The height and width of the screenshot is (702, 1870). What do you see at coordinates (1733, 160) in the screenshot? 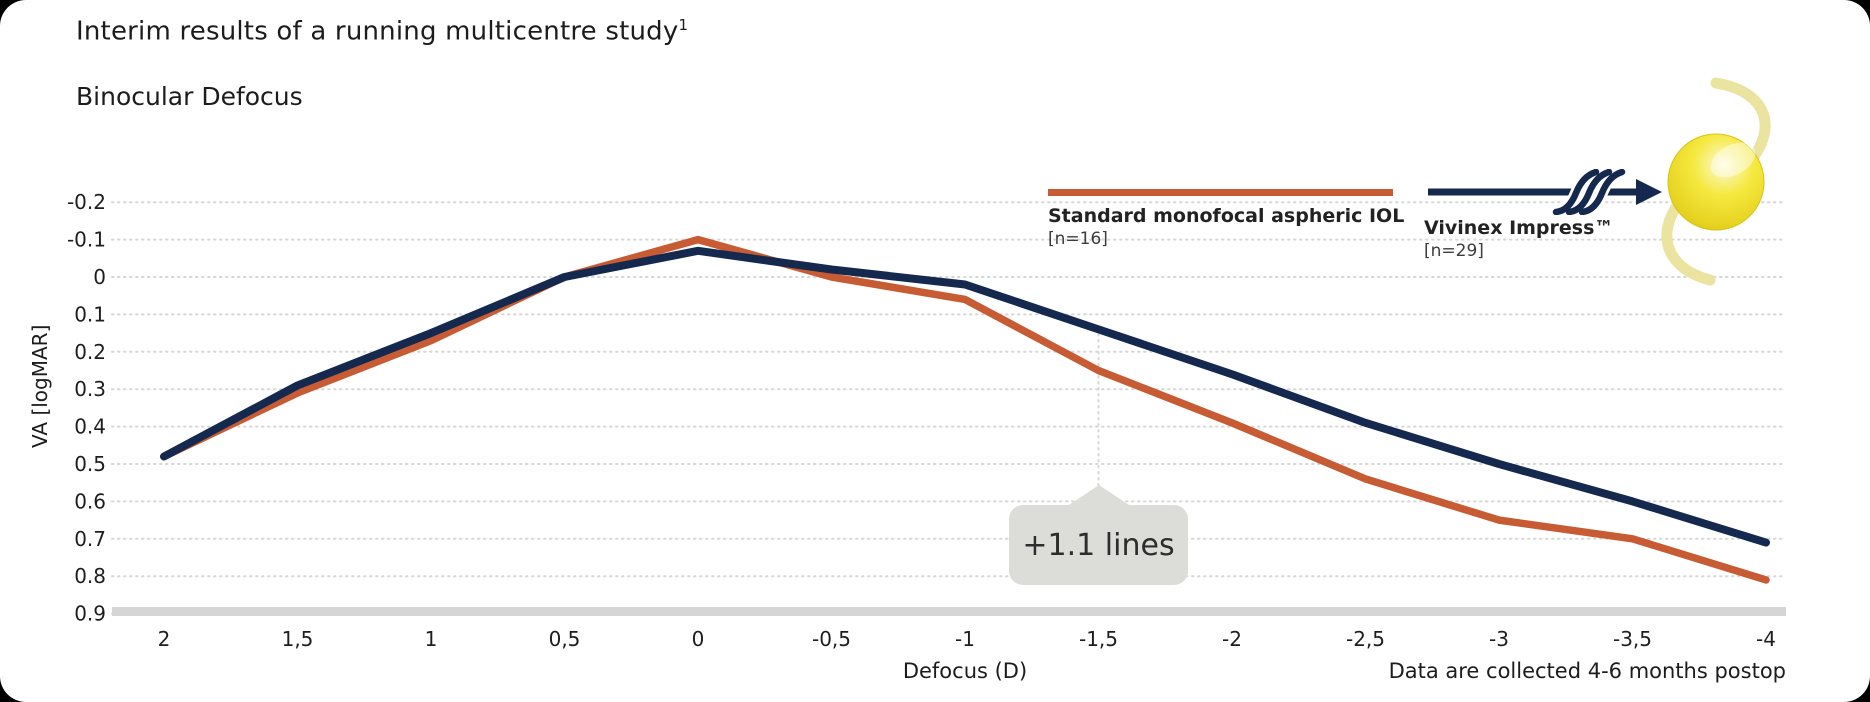
I see `lens-highlight` at bounding box center [1733, 160].